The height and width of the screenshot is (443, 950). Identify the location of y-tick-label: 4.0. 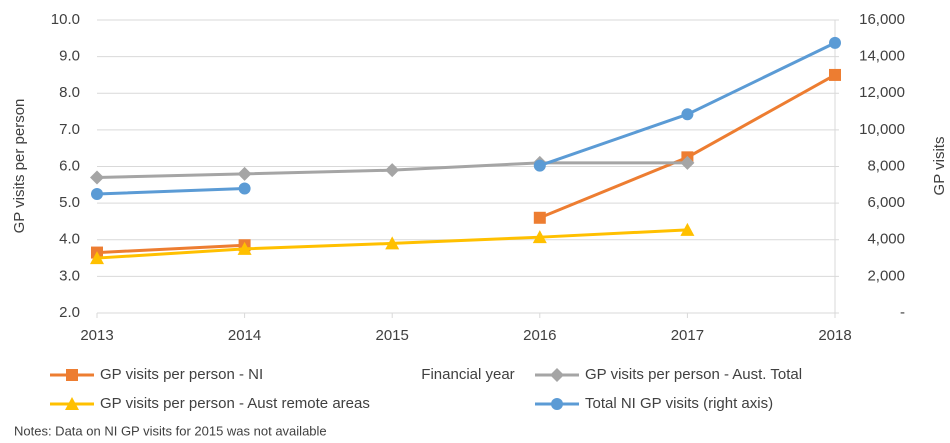
(69, 239).